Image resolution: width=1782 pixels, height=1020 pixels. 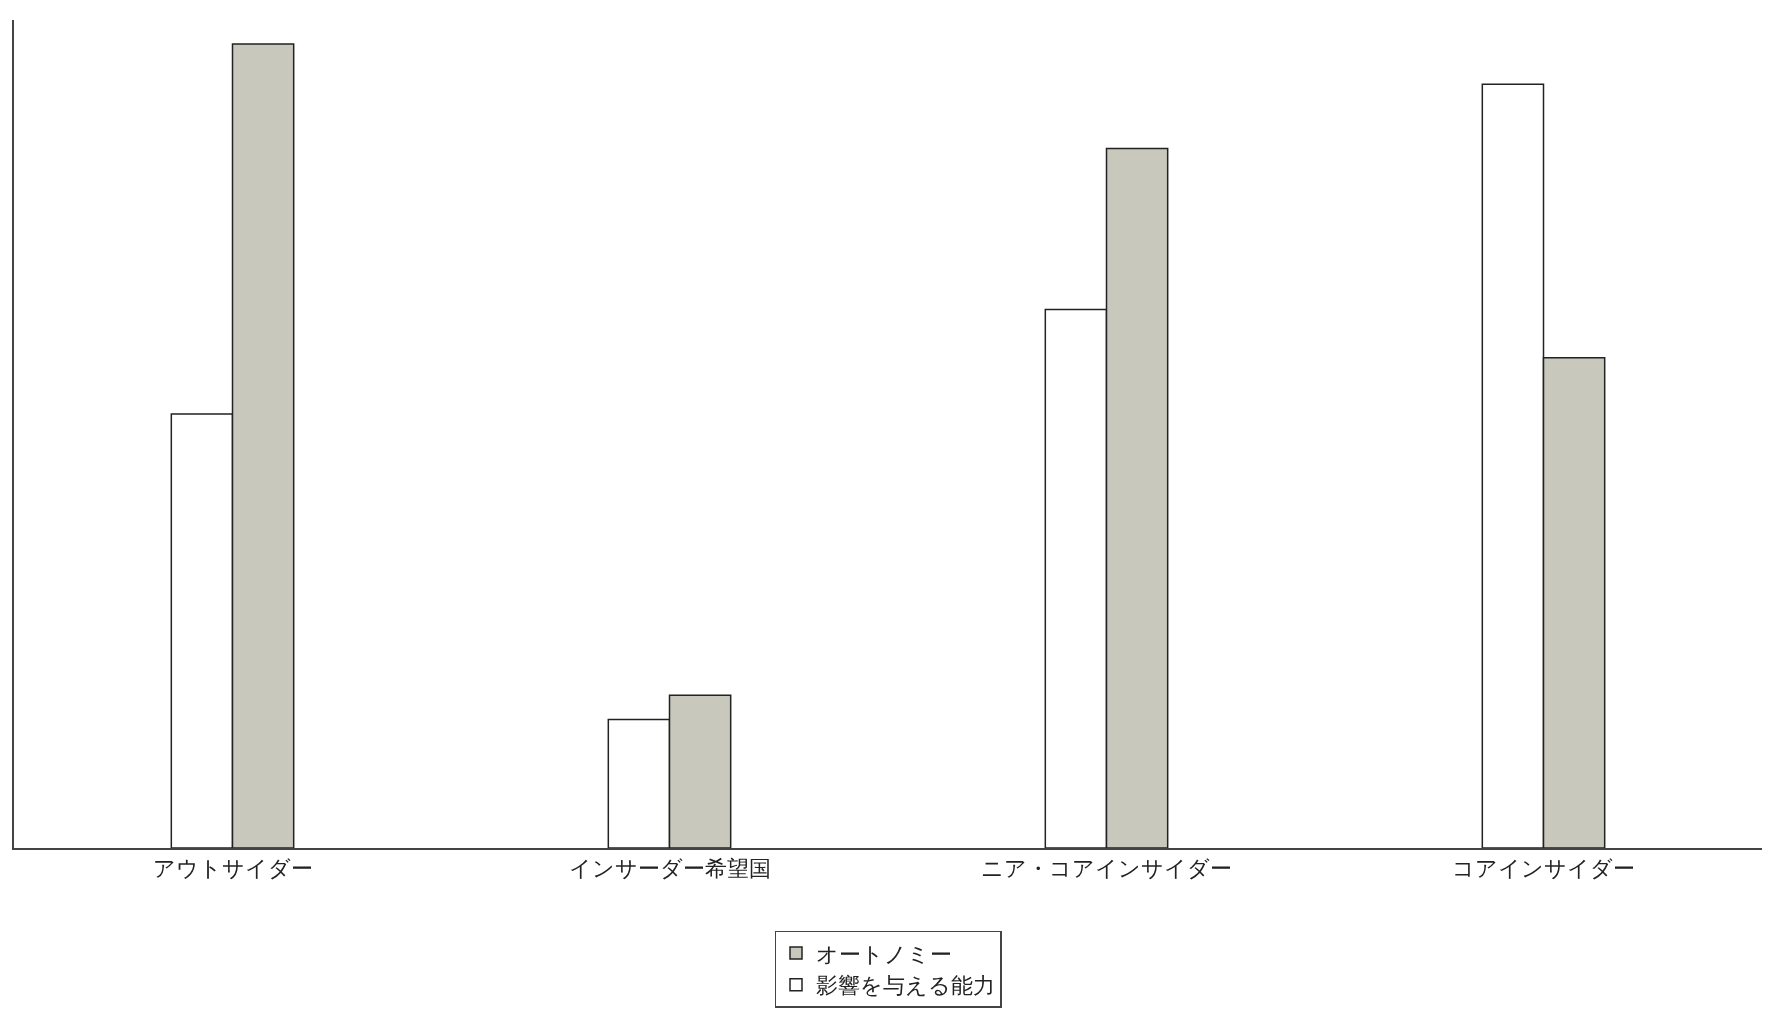 What do you see at coordinates (905, 986) in the screenshot?
I see `legend-label: 影響を与える能力` at bounding box center [905, 986].